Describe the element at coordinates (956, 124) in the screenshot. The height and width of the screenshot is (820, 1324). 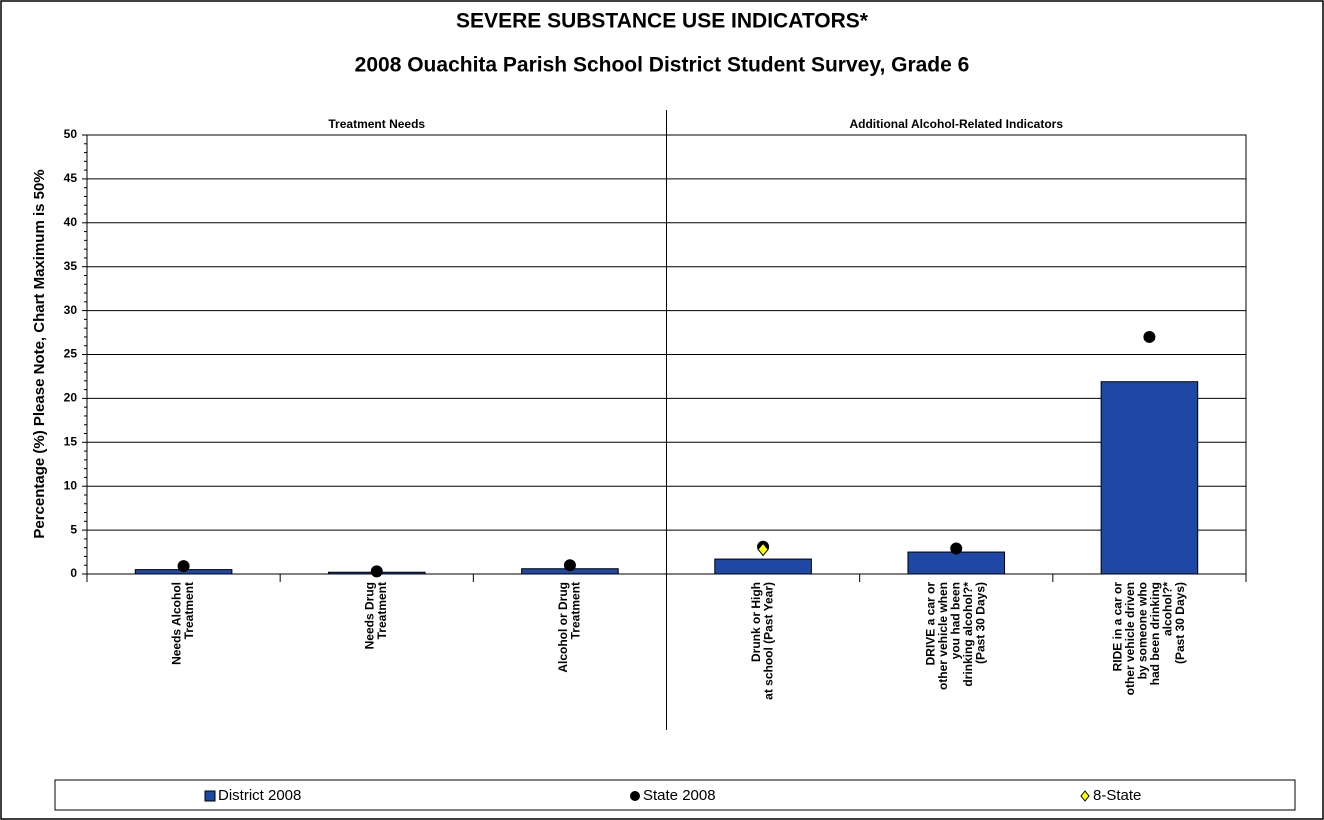
I see `section-label: Additional Alcohol-Related Indicators` at that location.